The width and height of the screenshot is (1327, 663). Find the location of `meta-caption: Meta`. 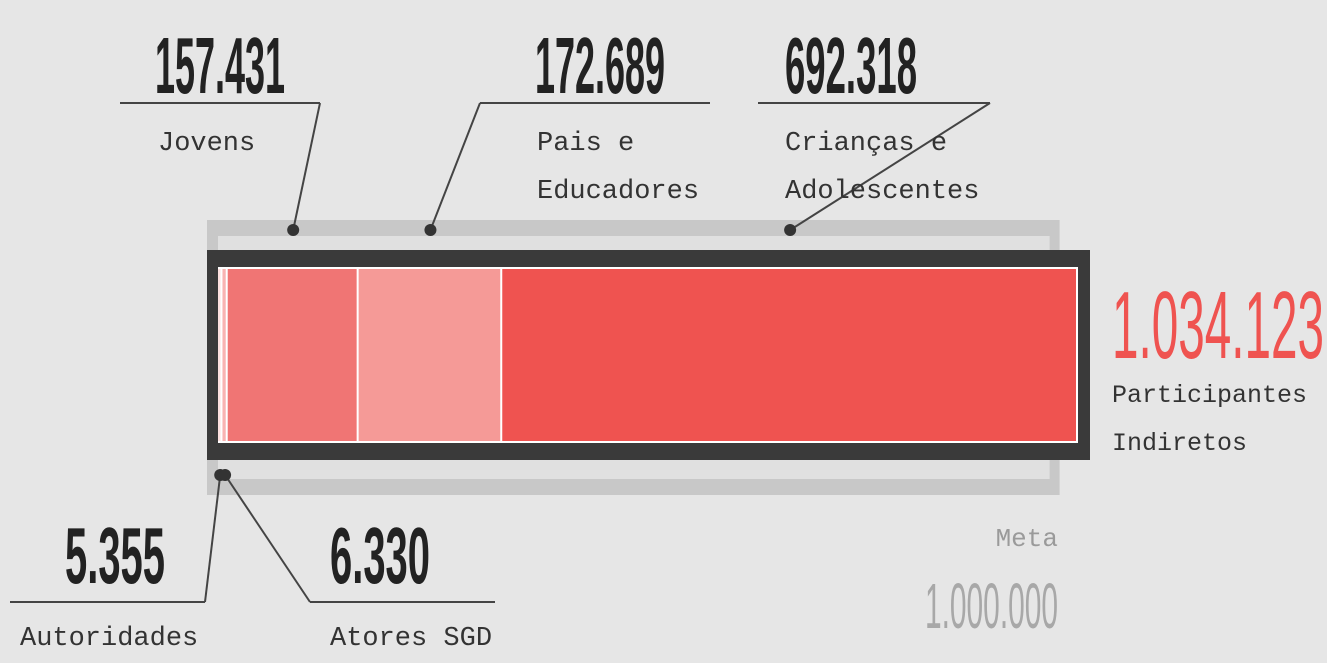

meta-caption: Meta is located at coordinates (1027, 539).